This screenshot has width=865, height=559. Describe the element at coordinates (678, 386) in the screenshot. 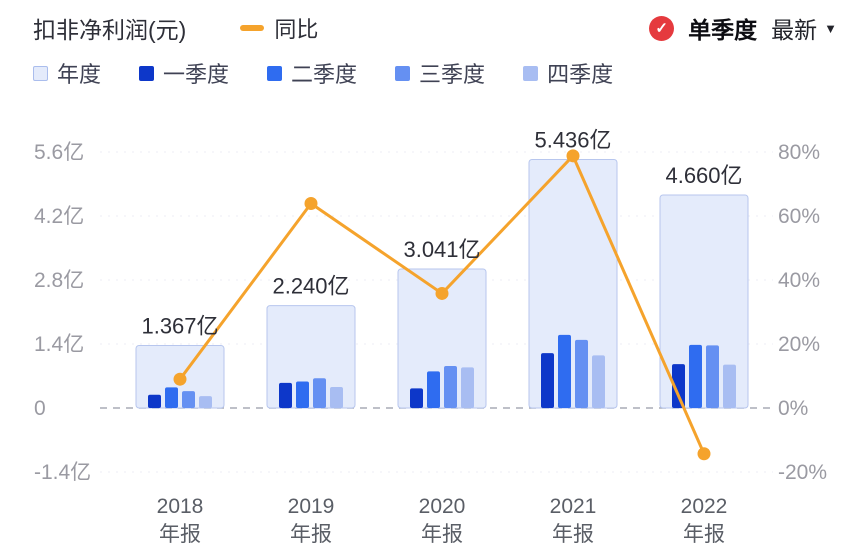

I see `bar-2022-q1` at that location.